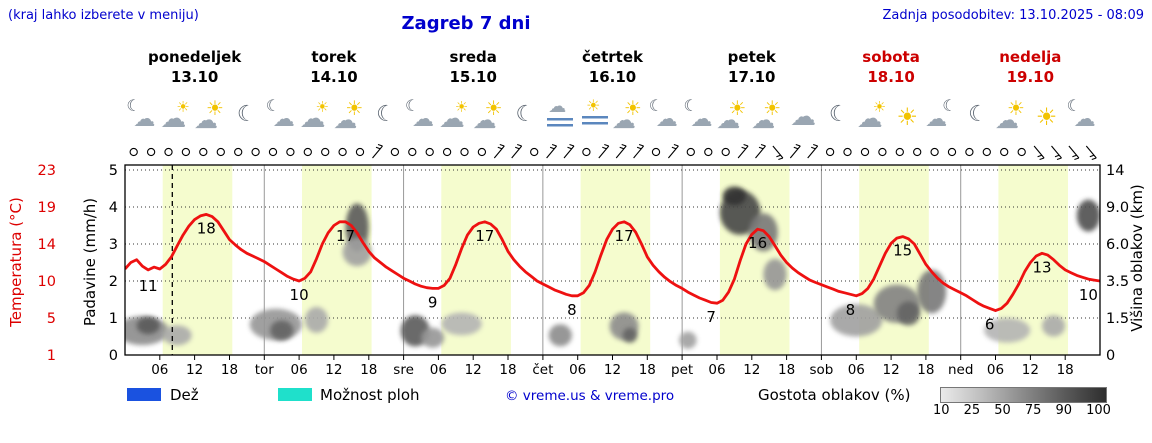 The height and width of the screenshot is (443, 1152). What do you see at coordinates (590, 396) in the screenshot?
I see `copyright-link: © vreme.us & vreme.pro` at bounding box center [590, 396].